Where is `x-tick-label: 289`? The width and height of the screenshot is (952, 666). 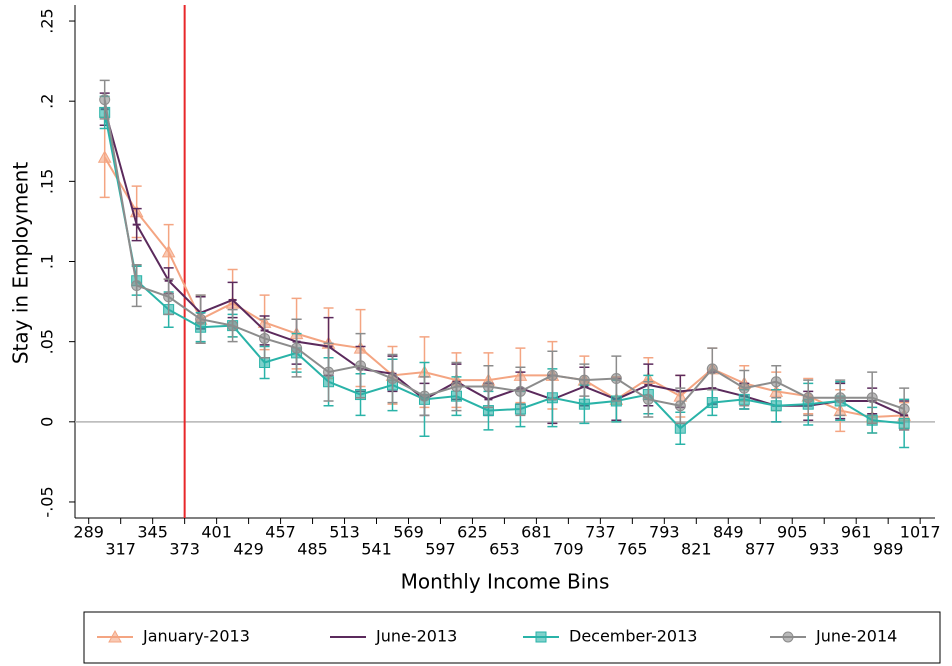 x-tick-label: 289 is located at coordinates (88, 532).